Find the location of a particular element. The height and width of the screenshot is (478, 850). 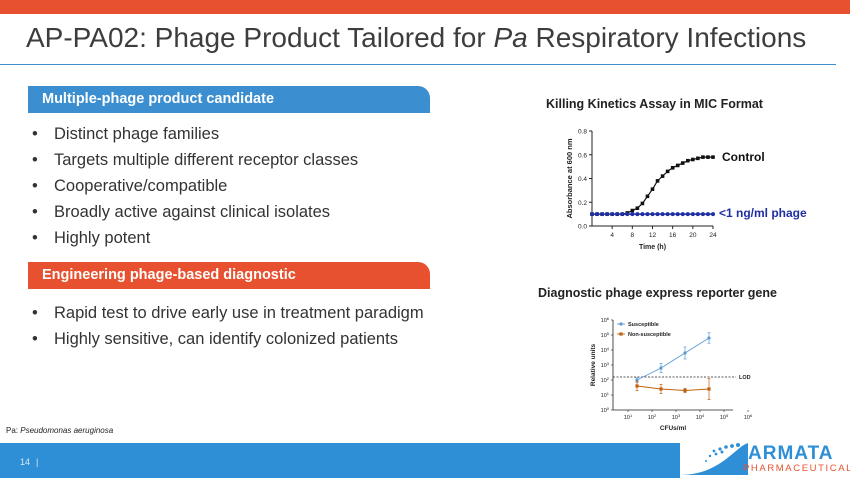

y-tick-label: 0.6 is located at coordinates (582, 155).